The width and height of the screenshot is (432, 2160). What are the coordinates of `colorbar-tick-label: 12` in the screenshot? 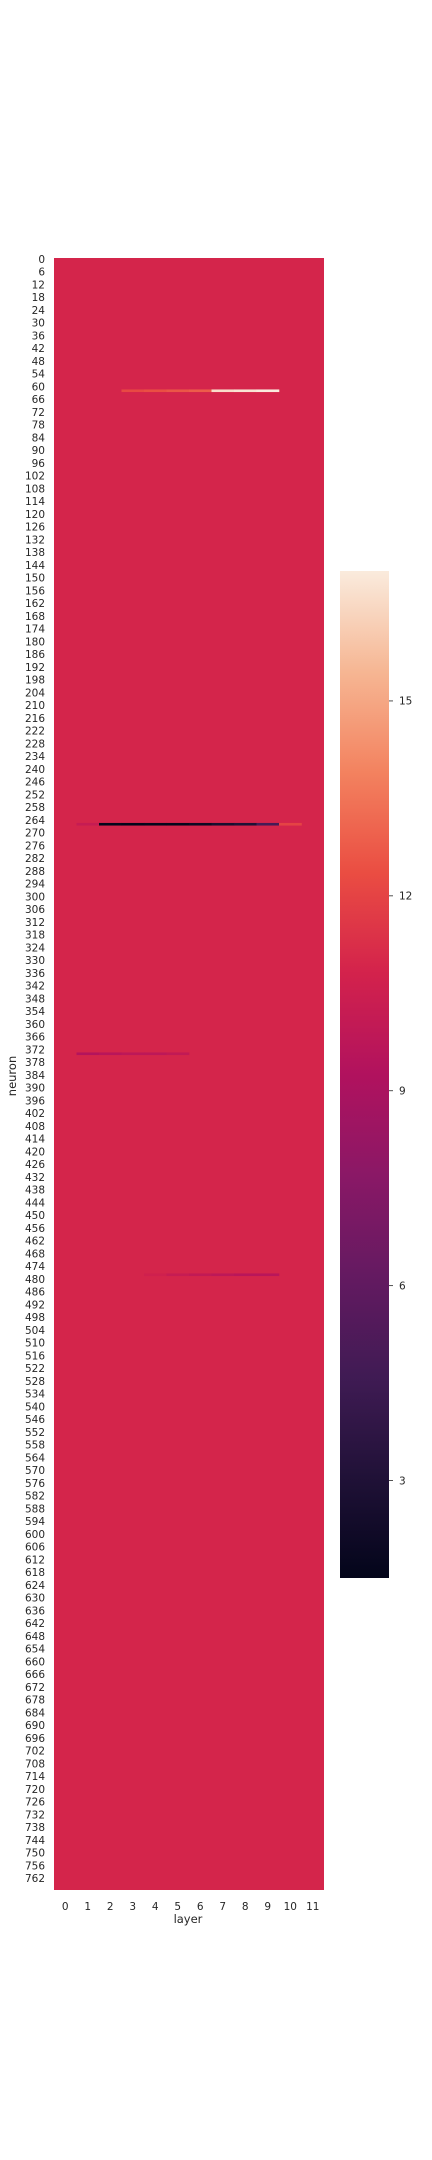 It's located at (405, 897).